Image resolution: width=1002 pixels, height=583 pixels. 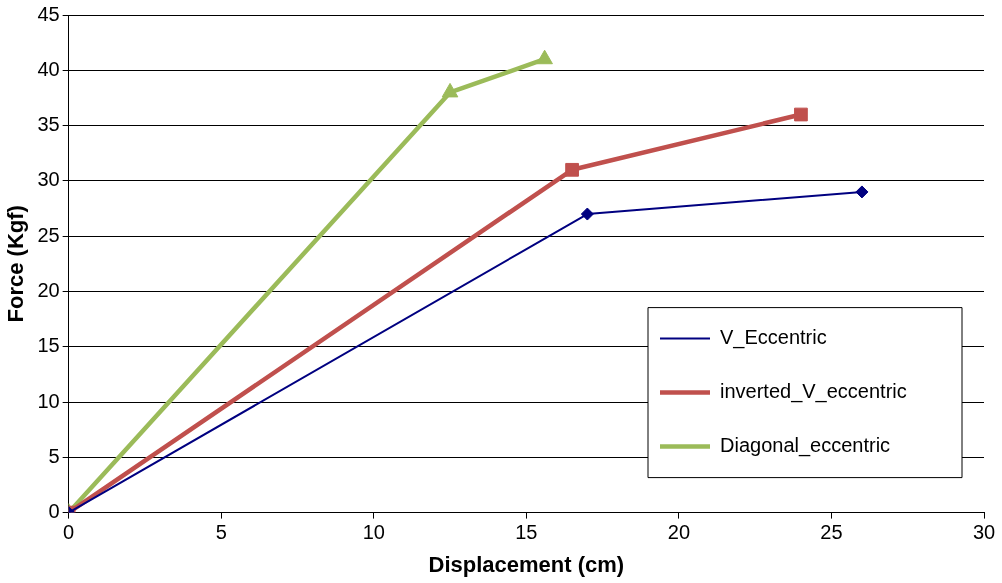 I want to click on x-tick-label: 15, so click(x=526, y=532).